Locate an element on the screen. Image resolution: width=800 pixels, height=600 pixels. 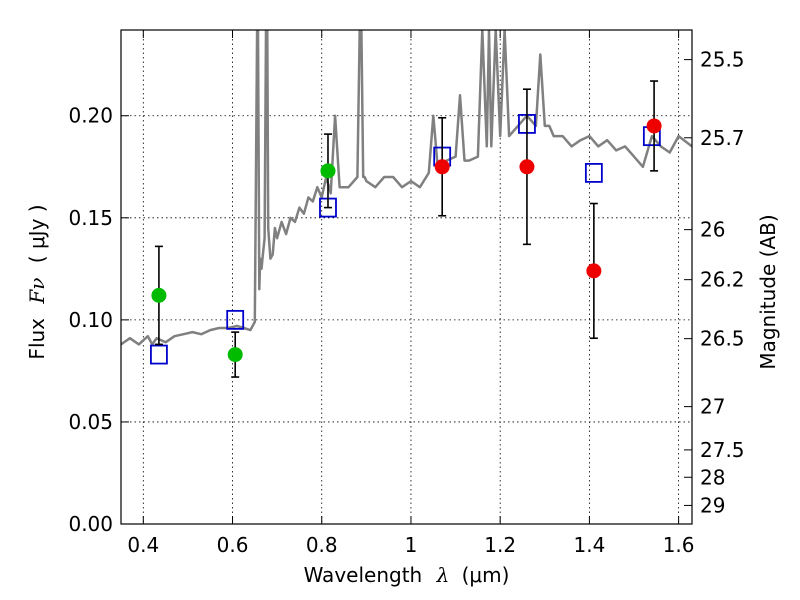
x-tick-label: 0.4 is located at coordinates (143, 545).